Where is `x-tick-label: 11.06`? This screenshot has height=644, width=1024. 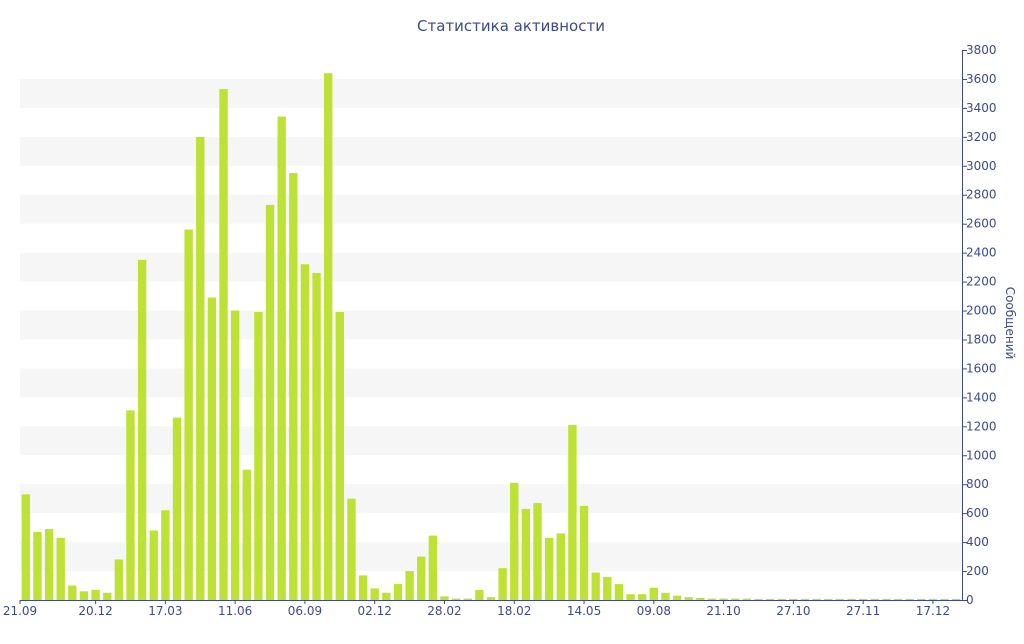 x-tick-label: 11.06 is located at coordinates (235, 611).